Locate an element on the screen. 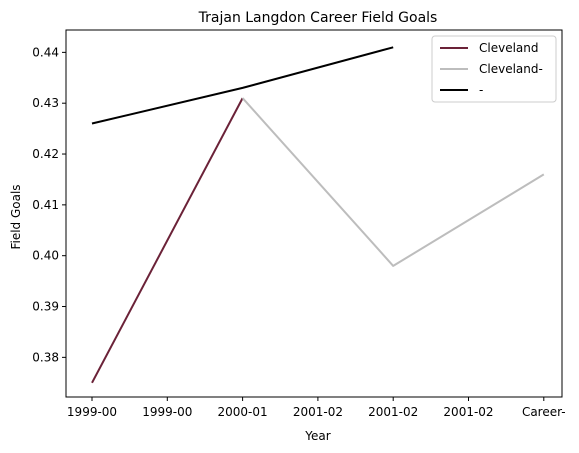  legend-label: - is located at coordinates (481, 90).